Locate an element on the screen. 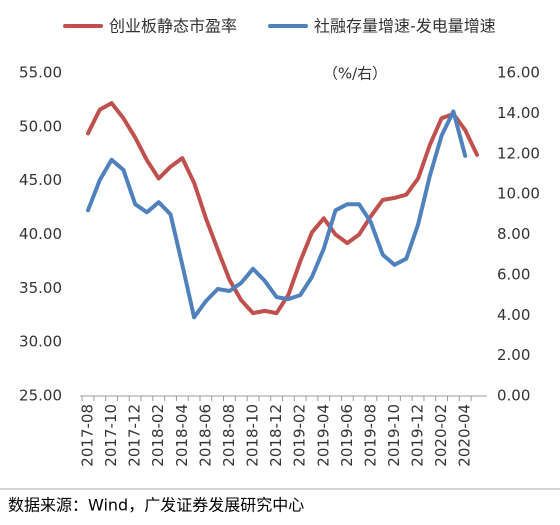 Image resolution: width=560 pixels, height=525 pixels. y-tick-label: 50.00 is located at coordinates (40, 126).